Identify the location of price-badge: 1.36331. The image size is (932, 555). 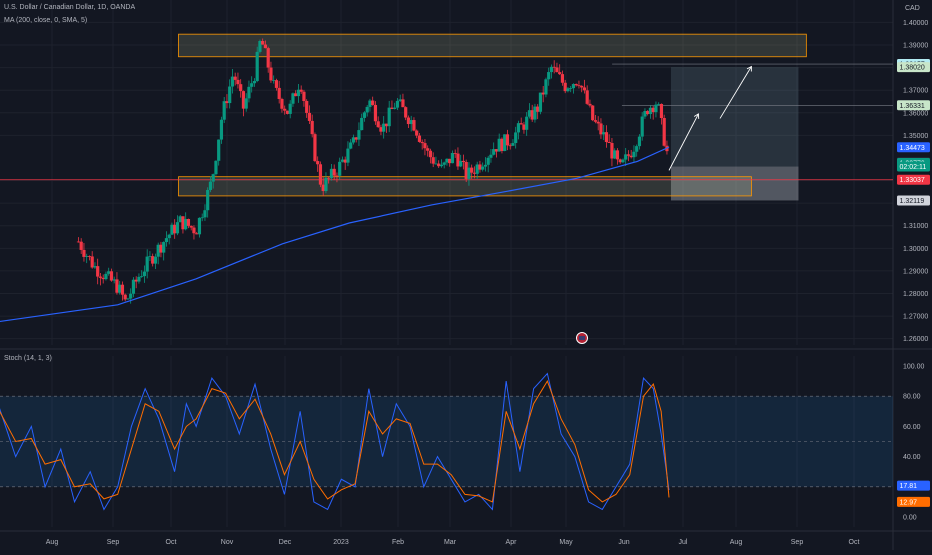
(912, 106).